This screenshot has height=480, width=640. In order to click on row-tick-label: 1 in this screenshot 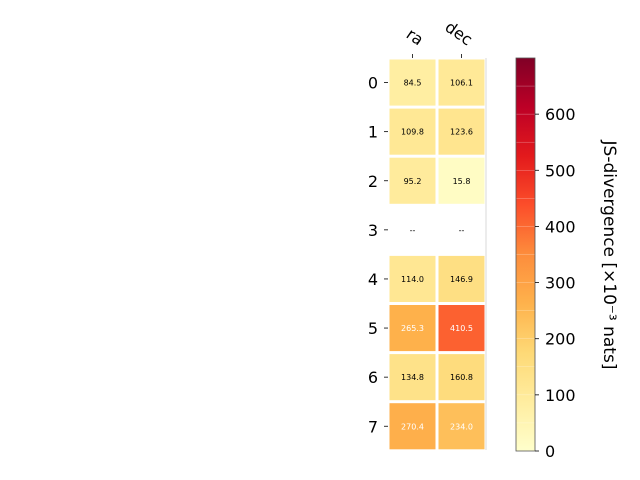, I will do `click(373, 132)`.